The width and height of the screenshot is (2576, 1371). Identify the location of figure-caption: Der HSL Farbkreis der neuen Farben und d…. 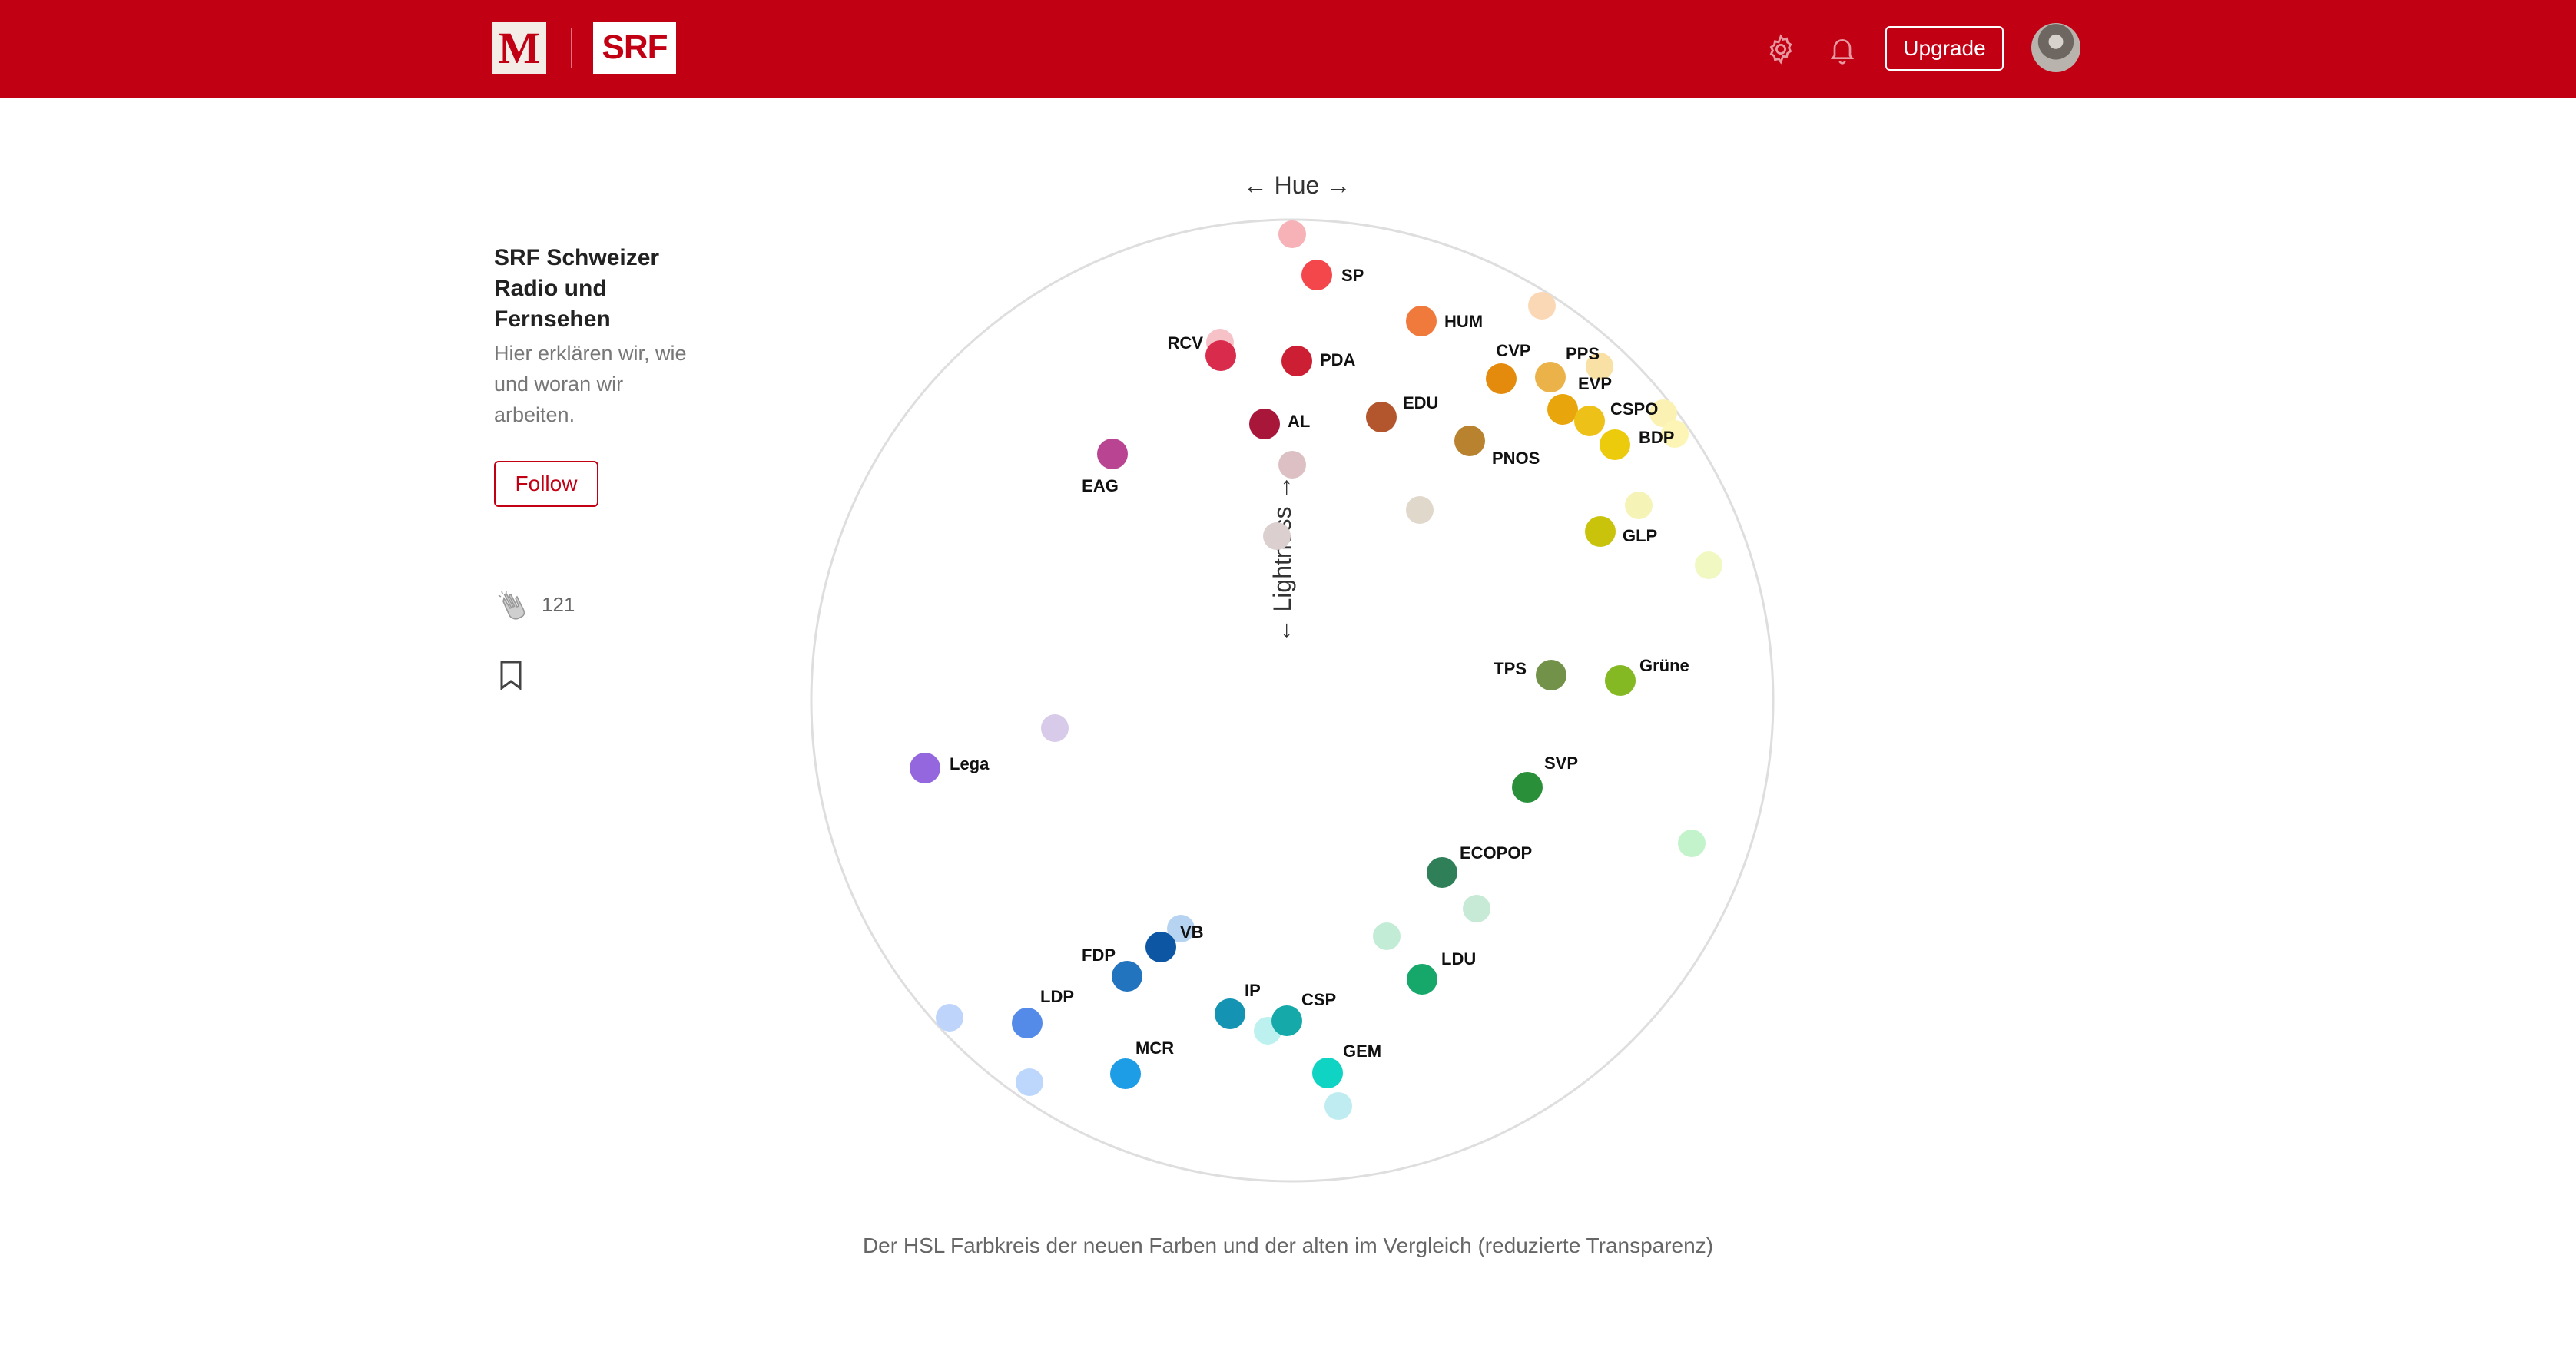
(1288, 1246).